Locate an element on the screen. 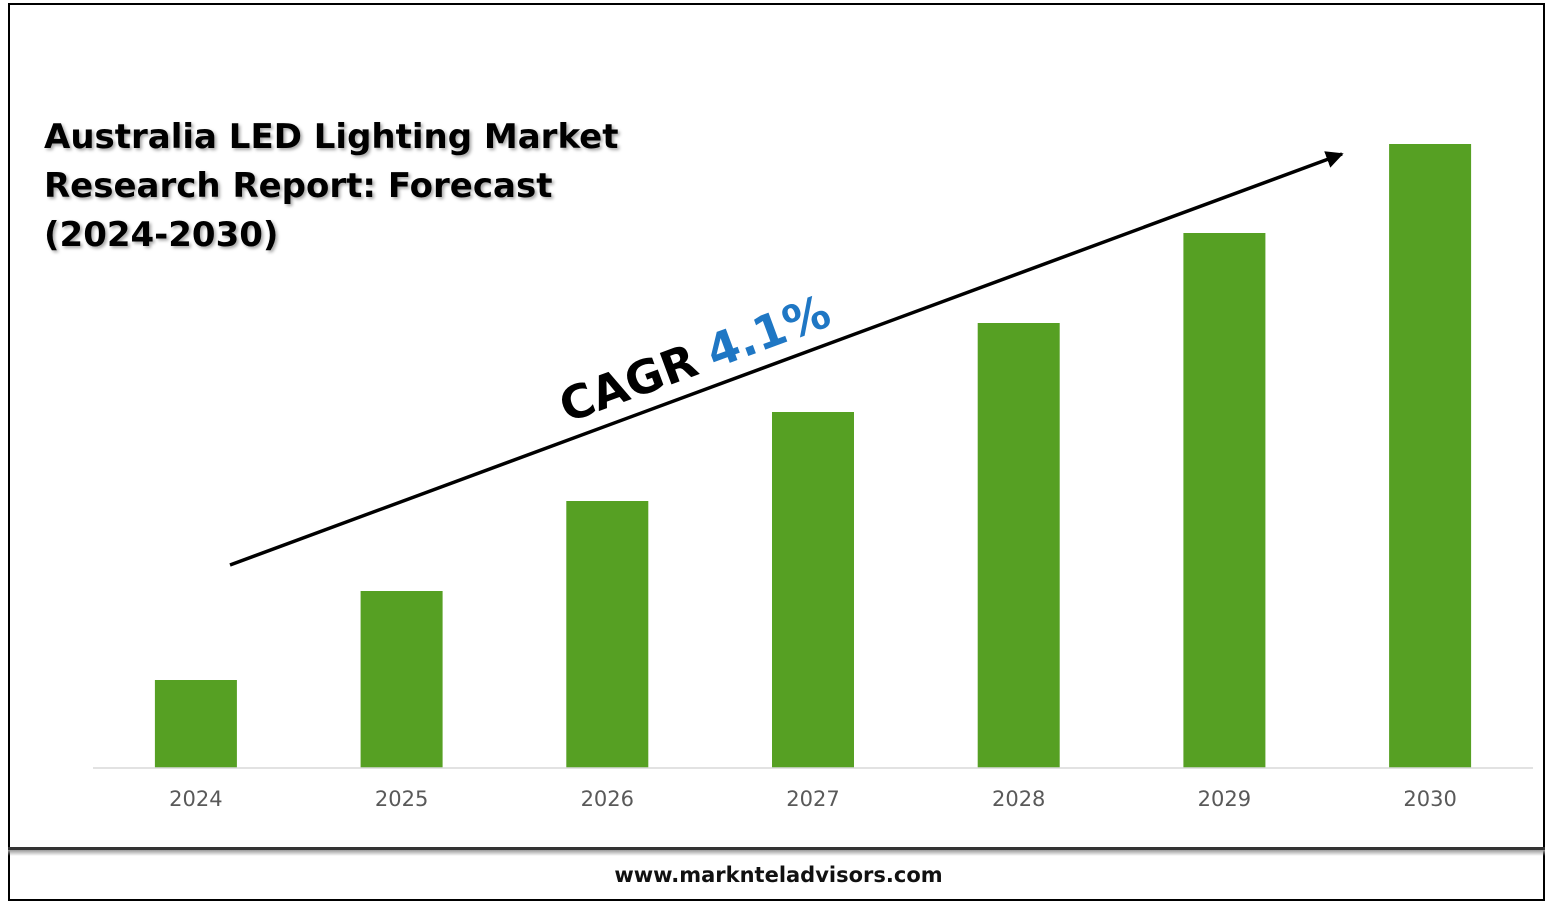  bar-2029 is located at coordinates (1224, 500).